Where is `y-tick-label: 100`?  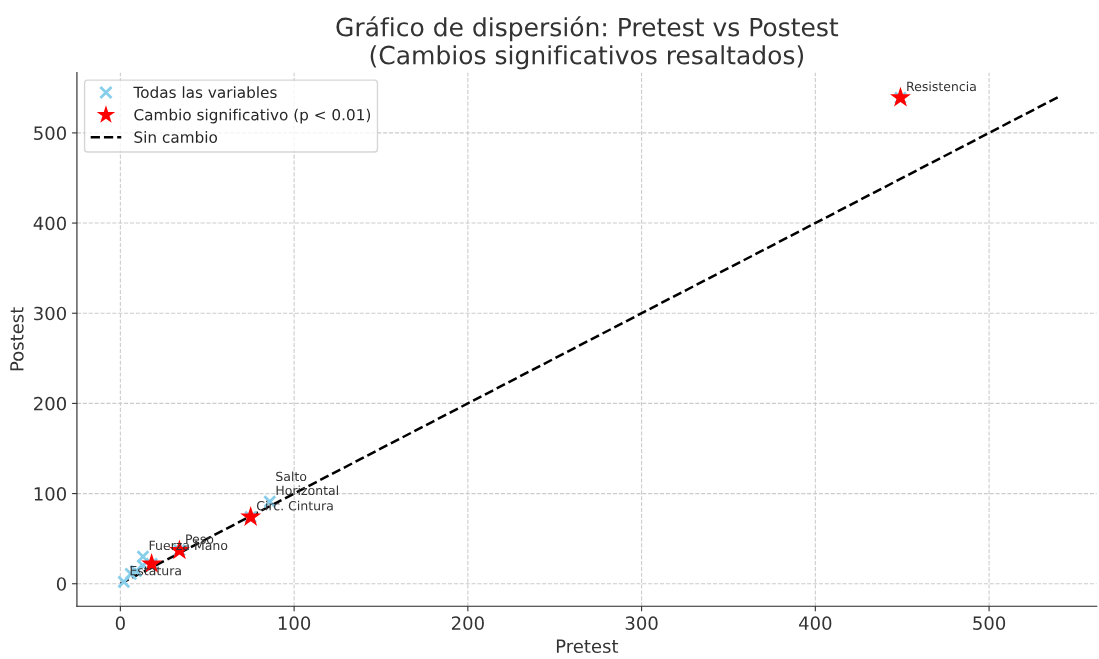 y-tick-label: 100 is located at coordinates (50, 494).